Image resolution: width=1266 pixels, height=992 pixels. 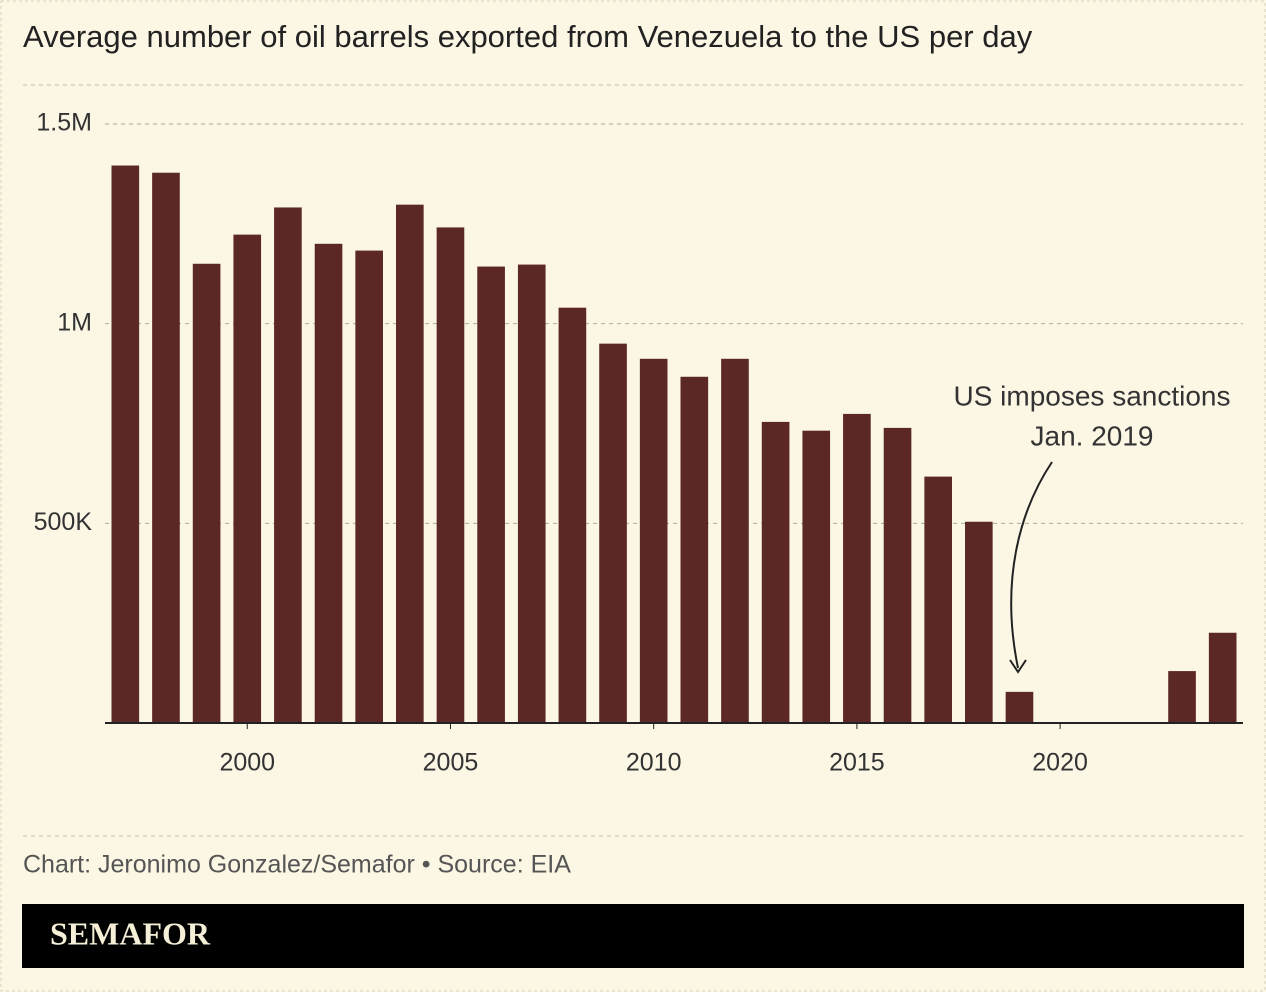 I want to click on x-tick-label: 2015, so click(x=857, y=763).